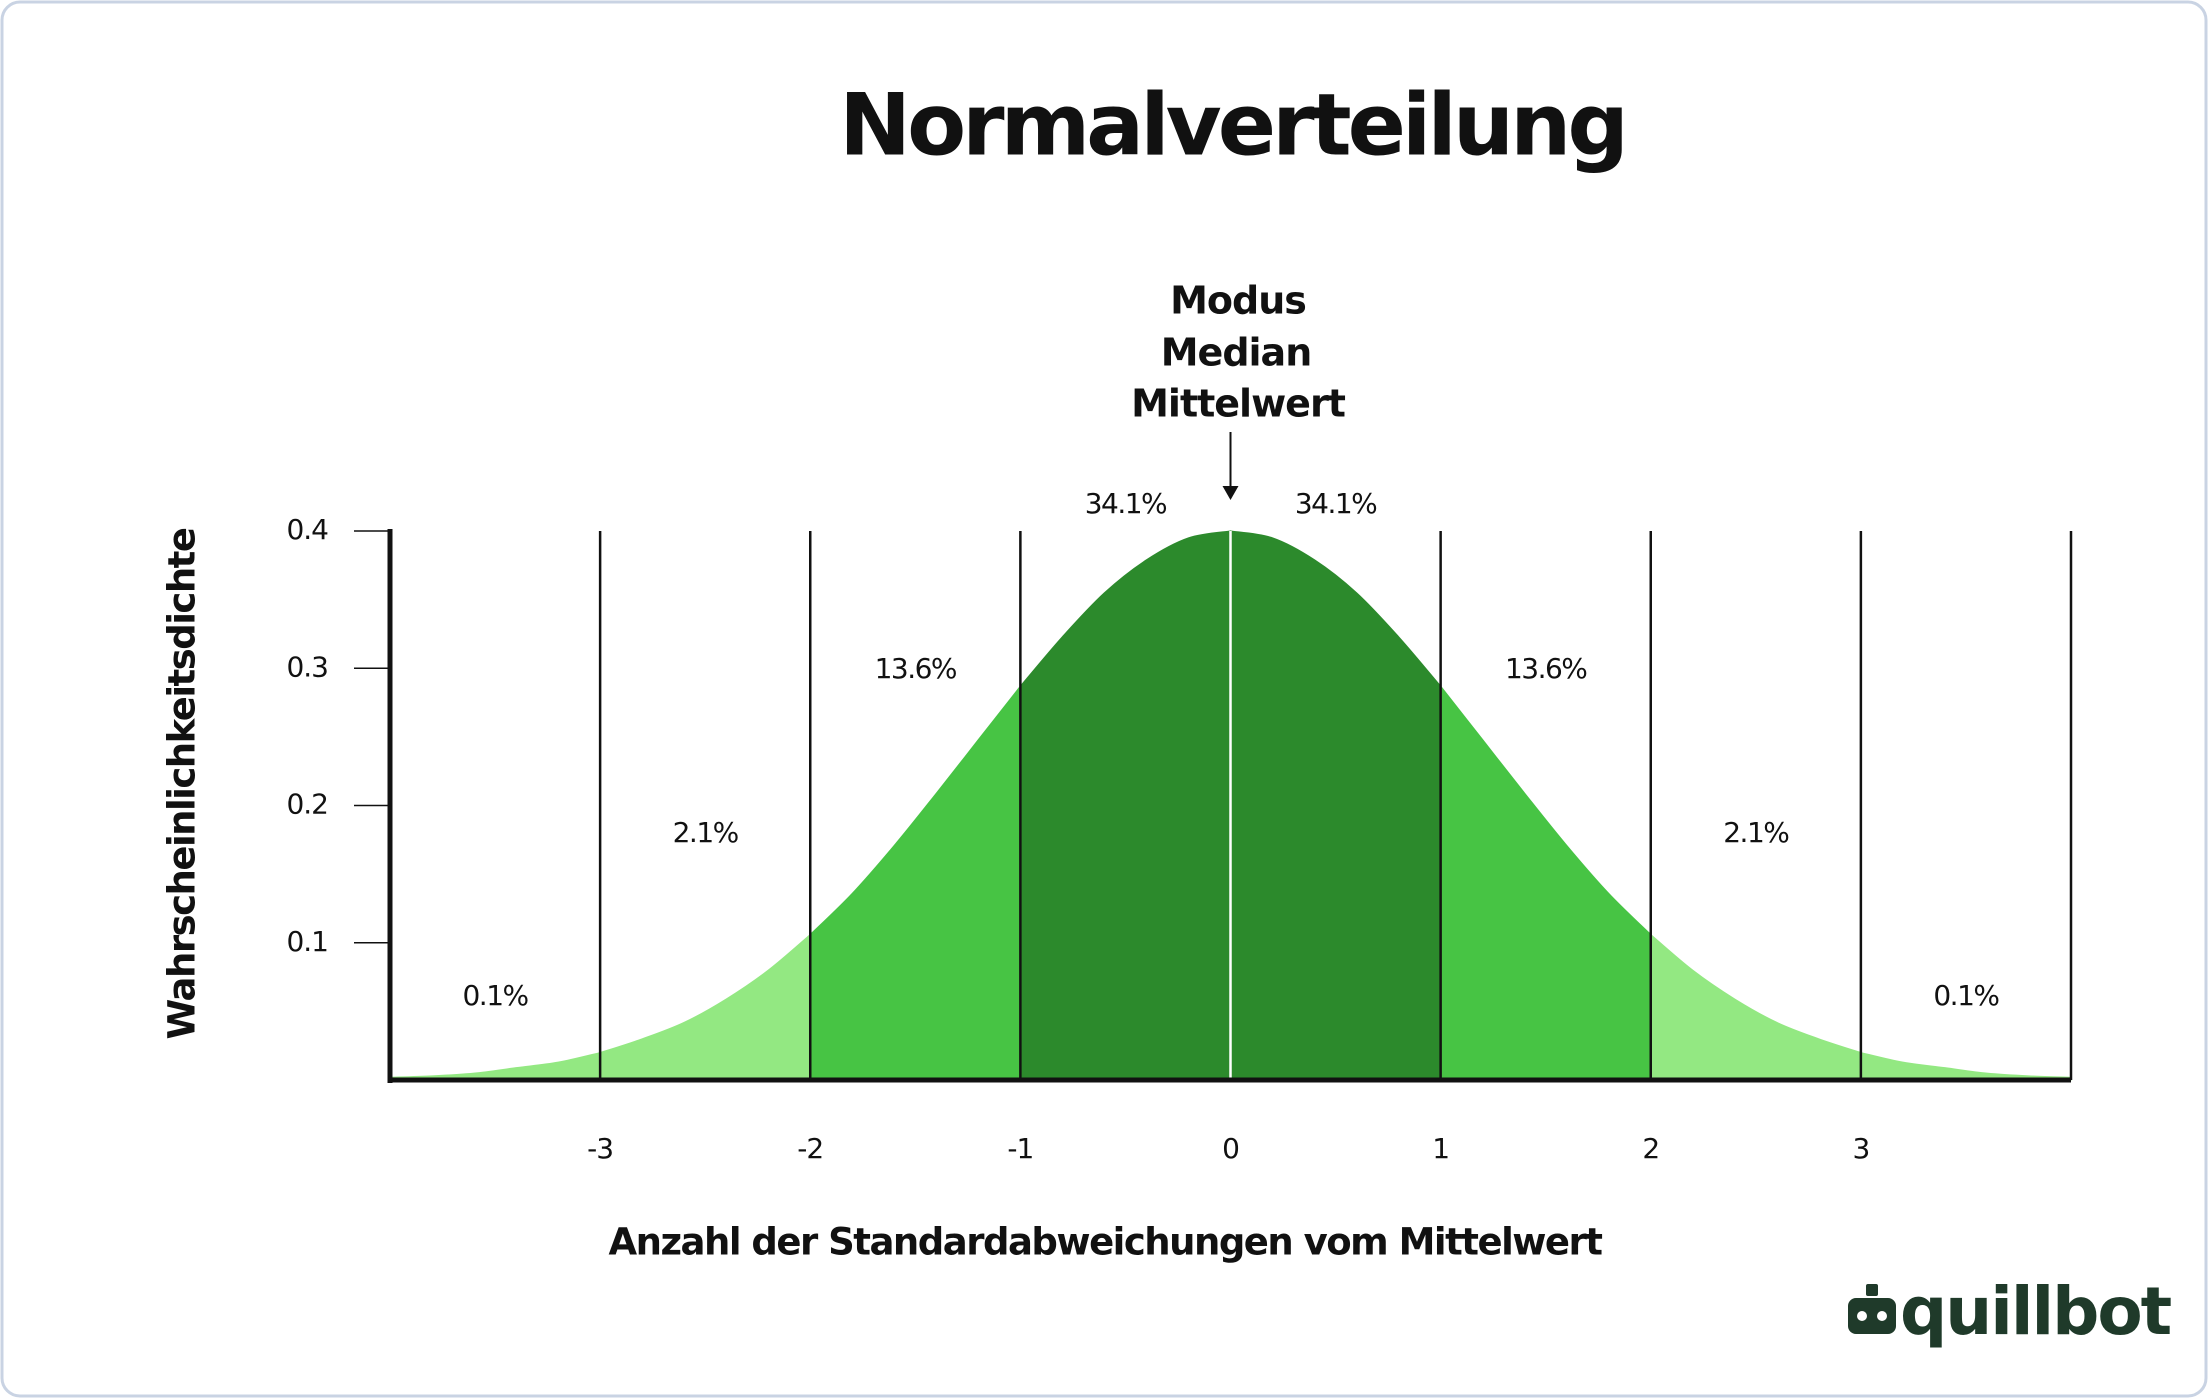  Describe the element at coordinates (810, 1148) in the screenshot. I see `x-tick-label: -2` at that location.